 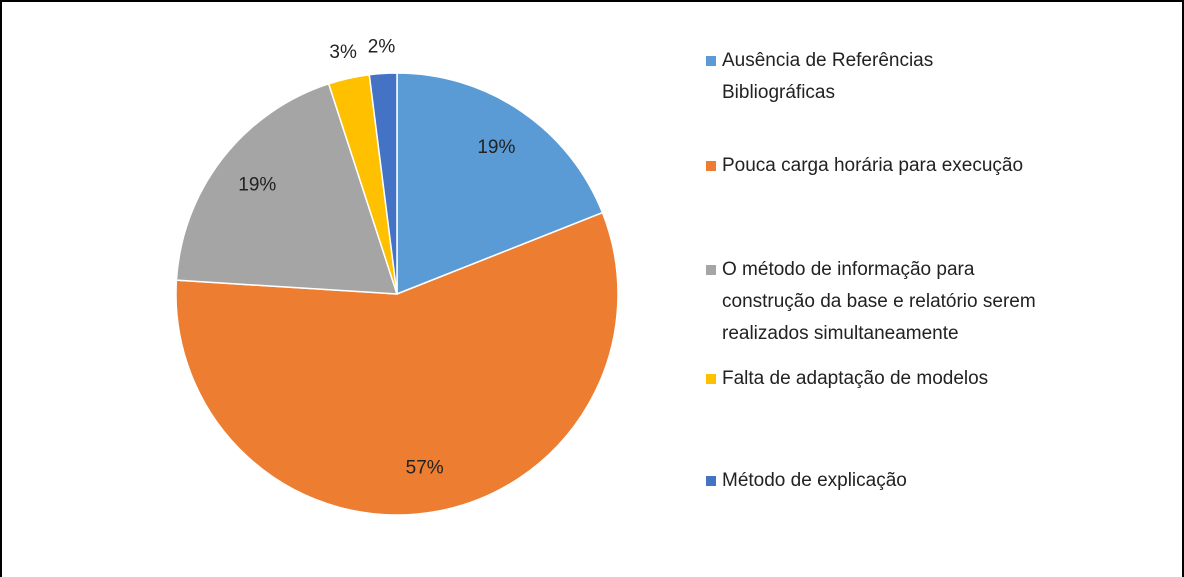 What do you see at coordinates (855, 378) in the screenshot?
I see `legend-label: Falta de adaptação de modelos` at bounding box center [855, 378].